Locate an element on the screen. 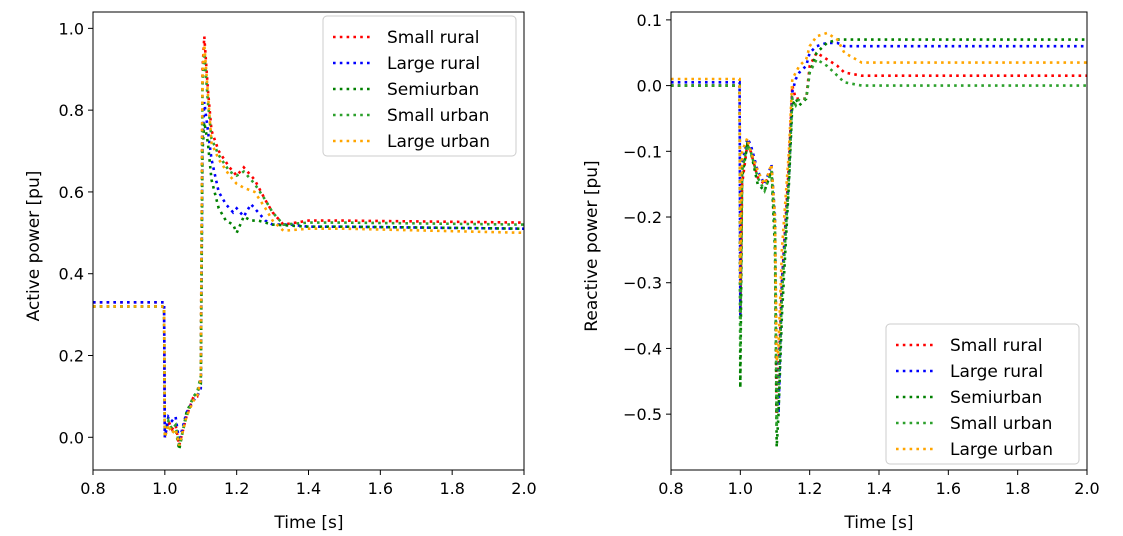  active-power-y-tick-label: 0.6 is located at coordinates (71, 192).